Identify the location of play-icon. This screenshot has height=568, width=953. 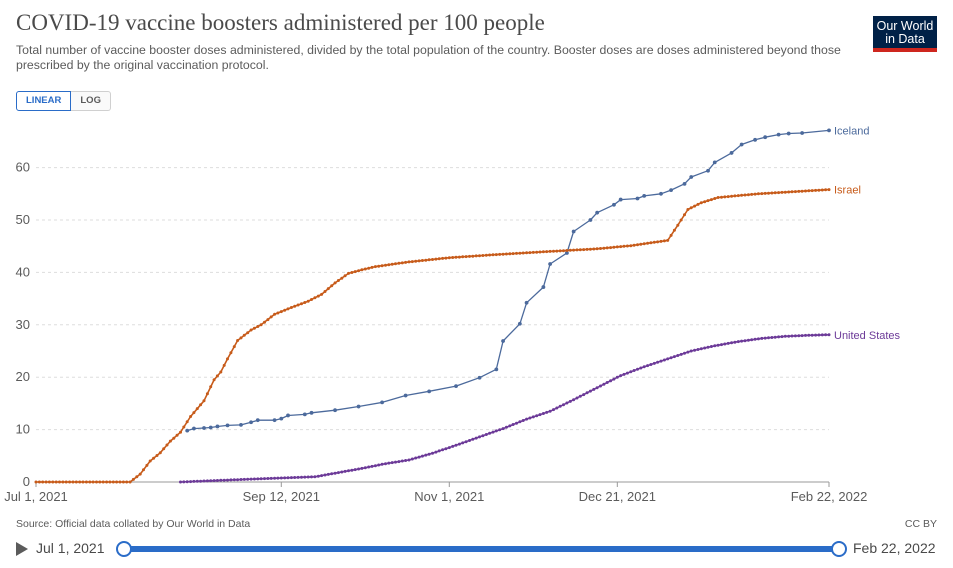
(22, 549).